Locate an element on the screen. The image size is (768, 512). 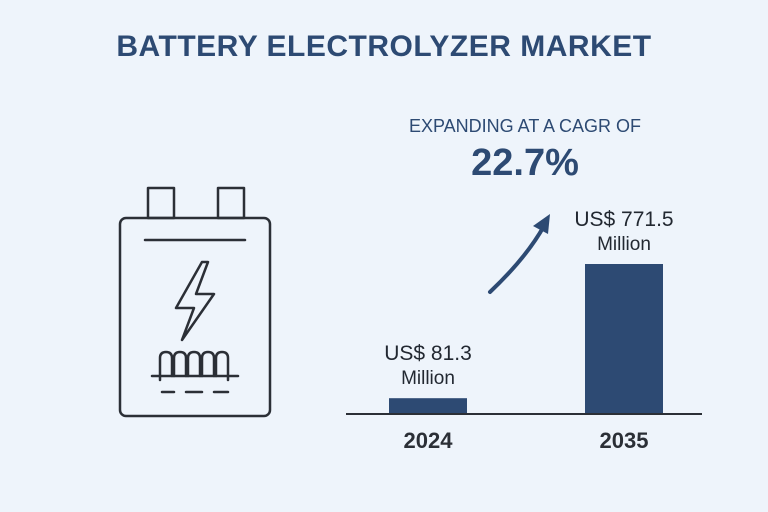
x-tick-label: 2024 is located at coordinates (429, 440).